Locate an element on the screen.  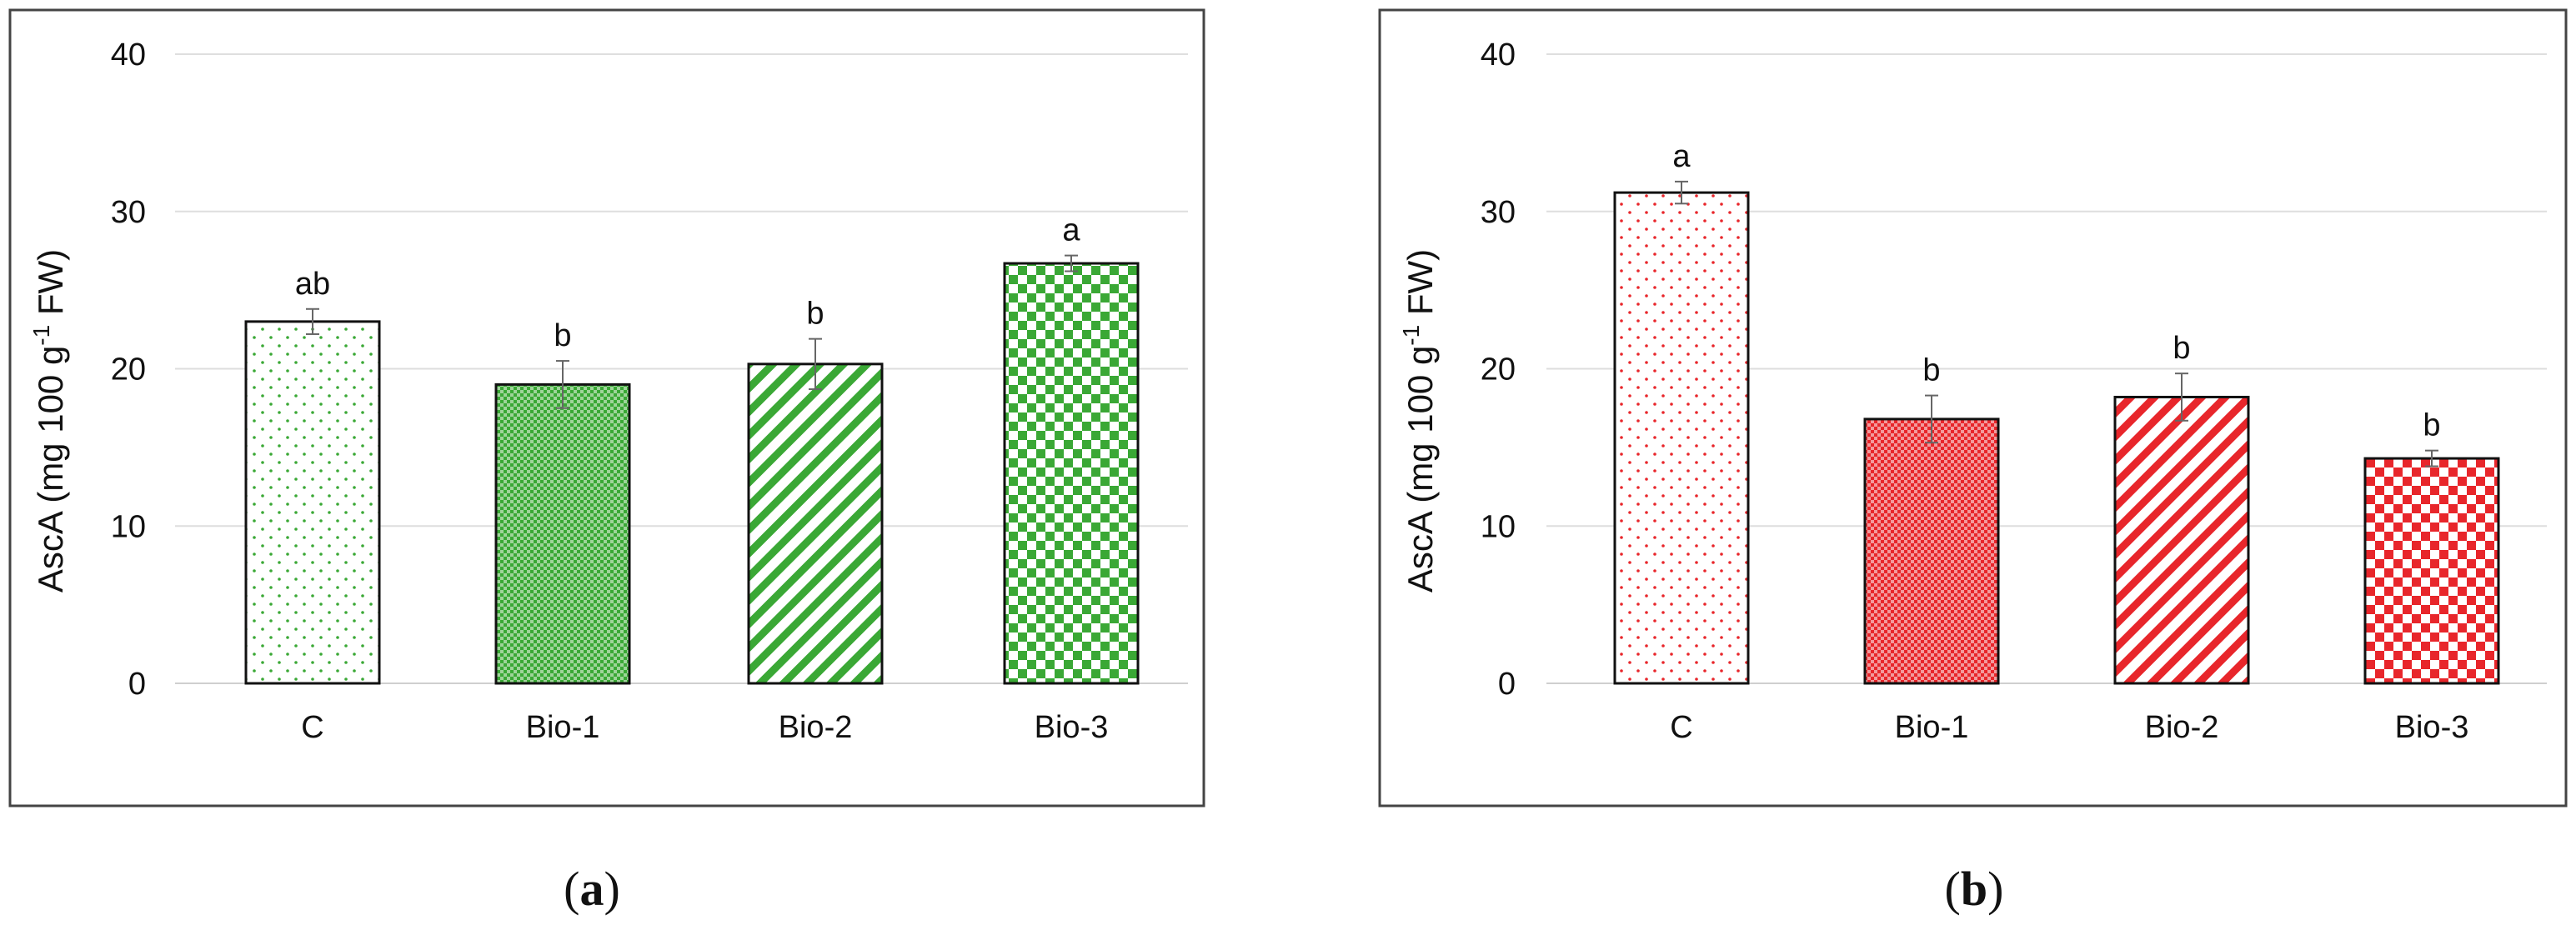
panel-label: (b) is located at coordinates (1974, 889).